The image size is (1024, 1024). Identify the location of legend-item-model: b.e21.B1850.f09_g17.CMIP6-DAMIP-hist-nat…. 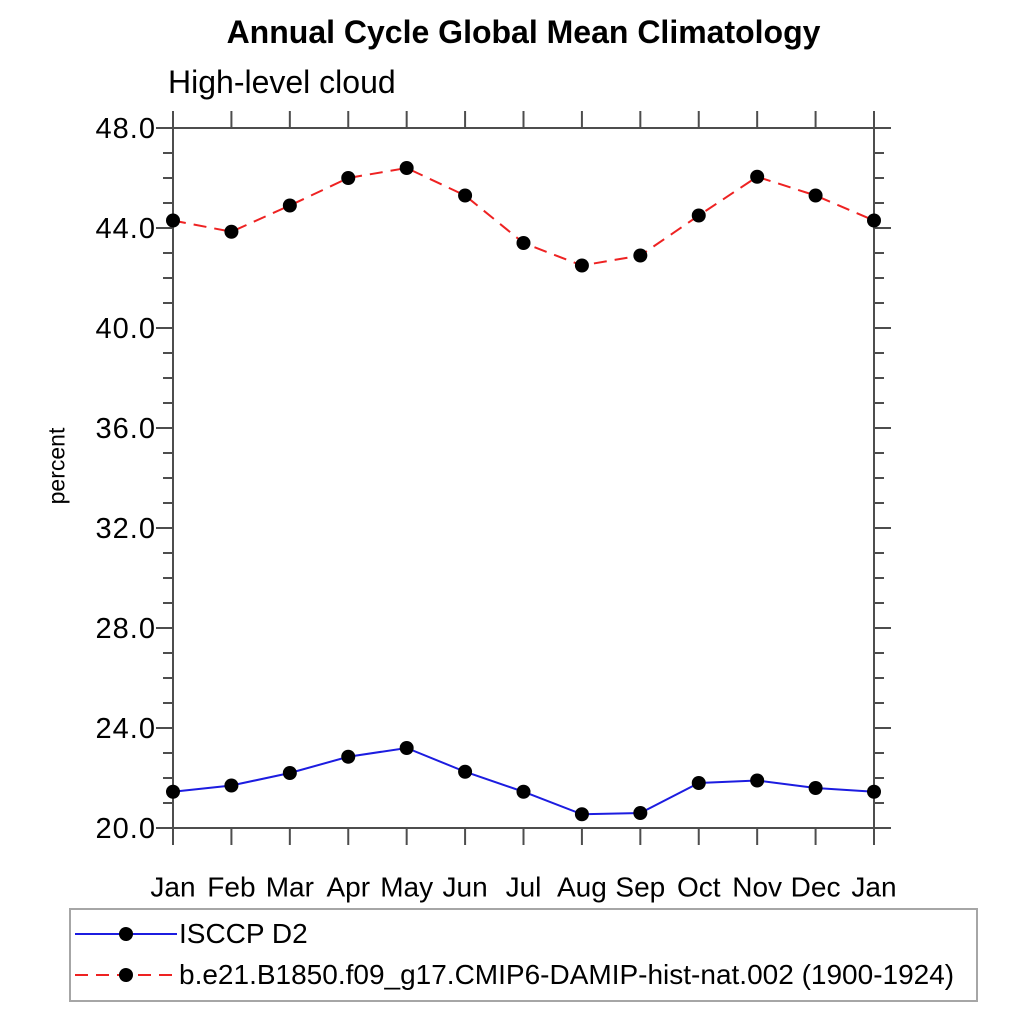
(514, 975).